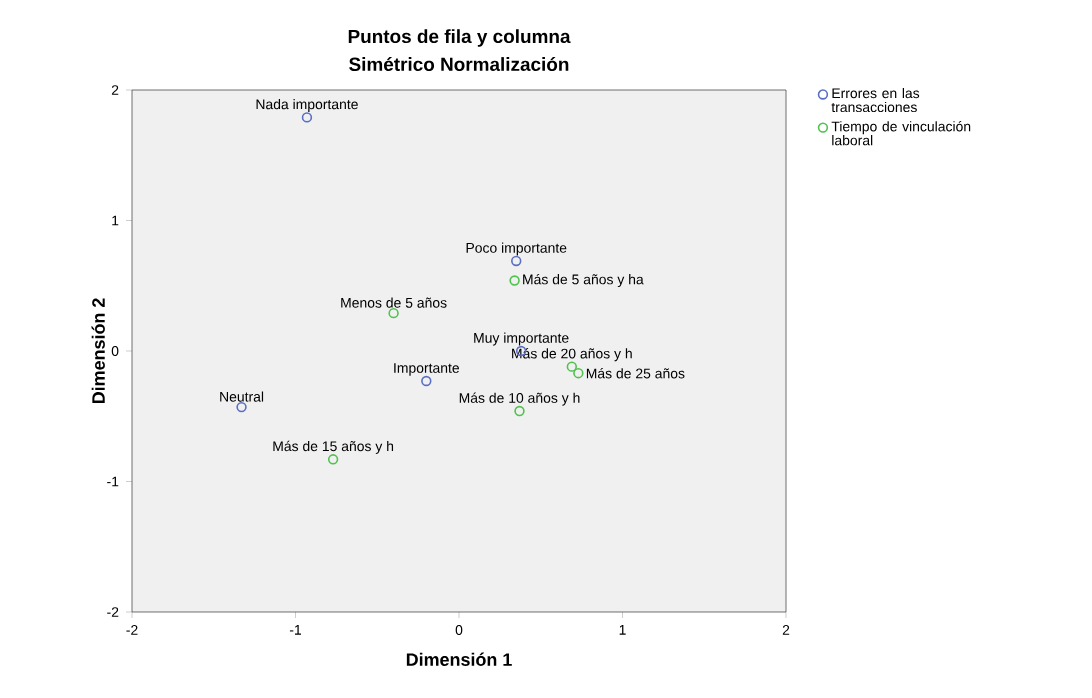  I want to click on chart-title: Puntos de fila y columna, so click(459, 38).